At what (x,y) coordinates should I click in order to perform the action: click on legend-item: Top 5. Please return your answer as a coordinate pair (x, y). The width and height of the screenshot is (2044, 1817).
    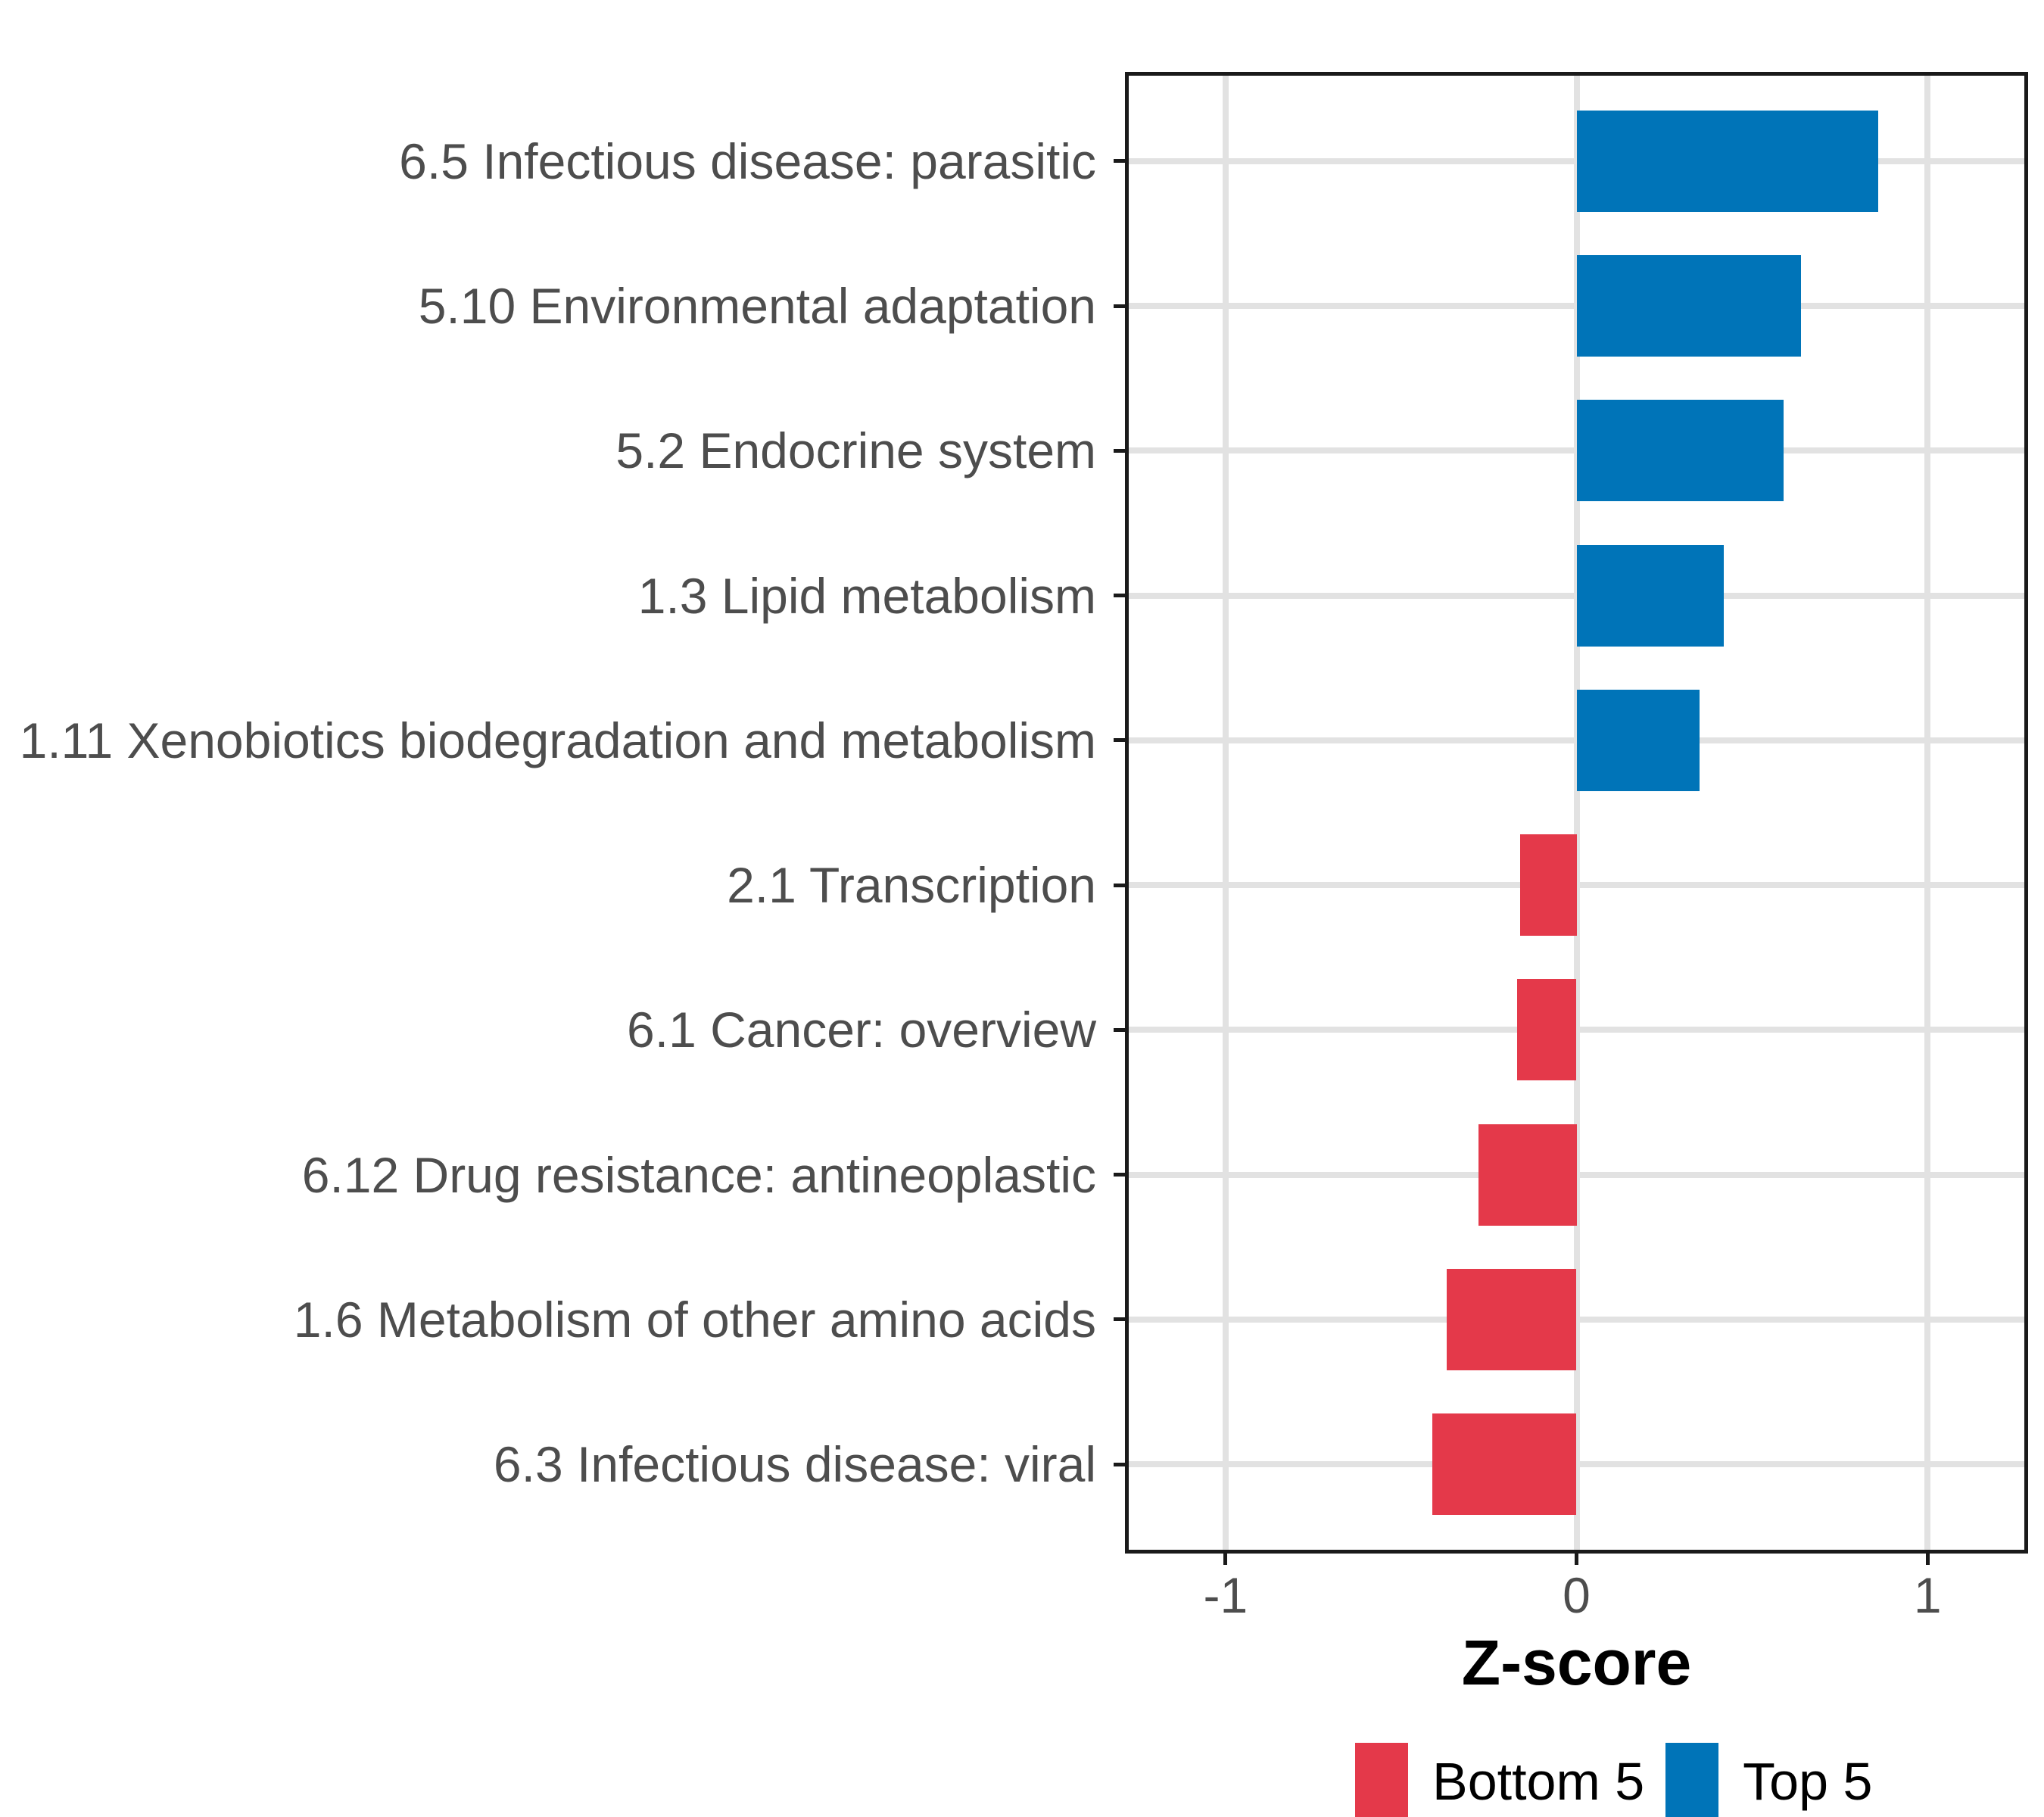
    Looking at the image, I should click on (1769, 1780).